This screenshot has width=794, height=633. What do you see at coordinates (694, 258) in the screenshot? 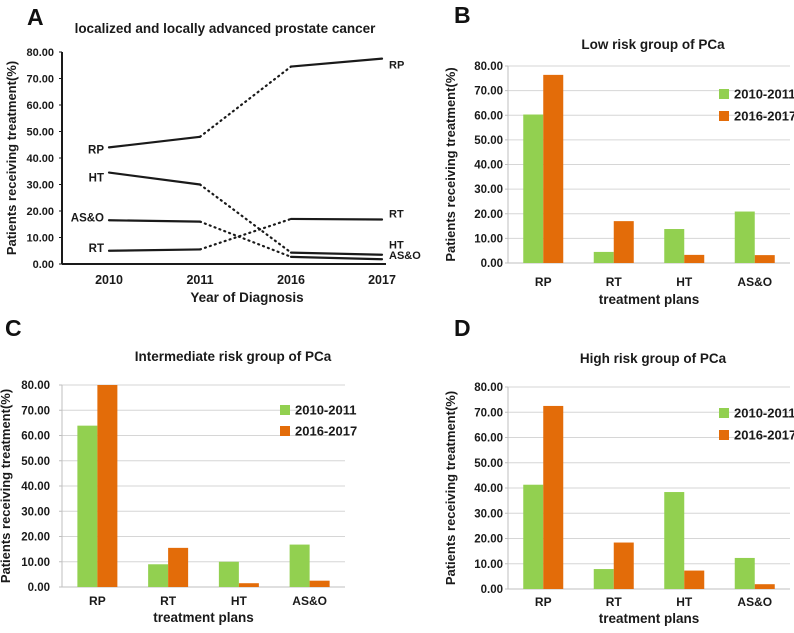
I see `bar-ht-2016-2017` at bounding box center [694, 258].